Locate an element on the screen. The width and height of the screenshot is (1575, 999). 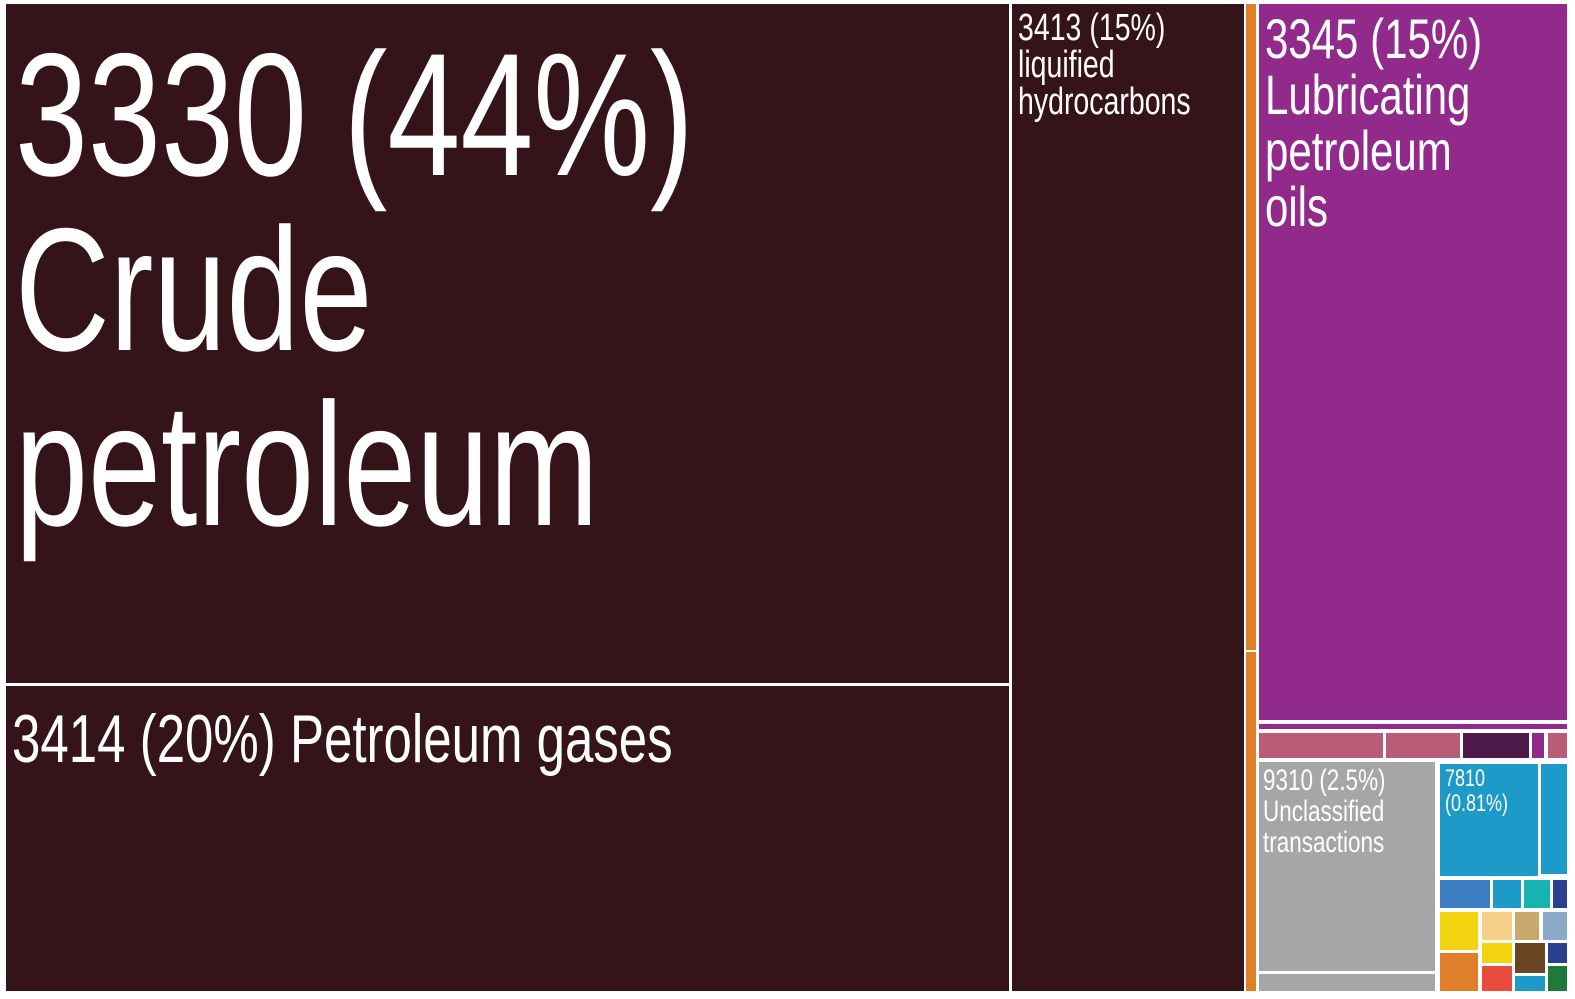
tile-label: 3345 (15%)Lubricating petroleum oils is located at coordinates (1373, 123).